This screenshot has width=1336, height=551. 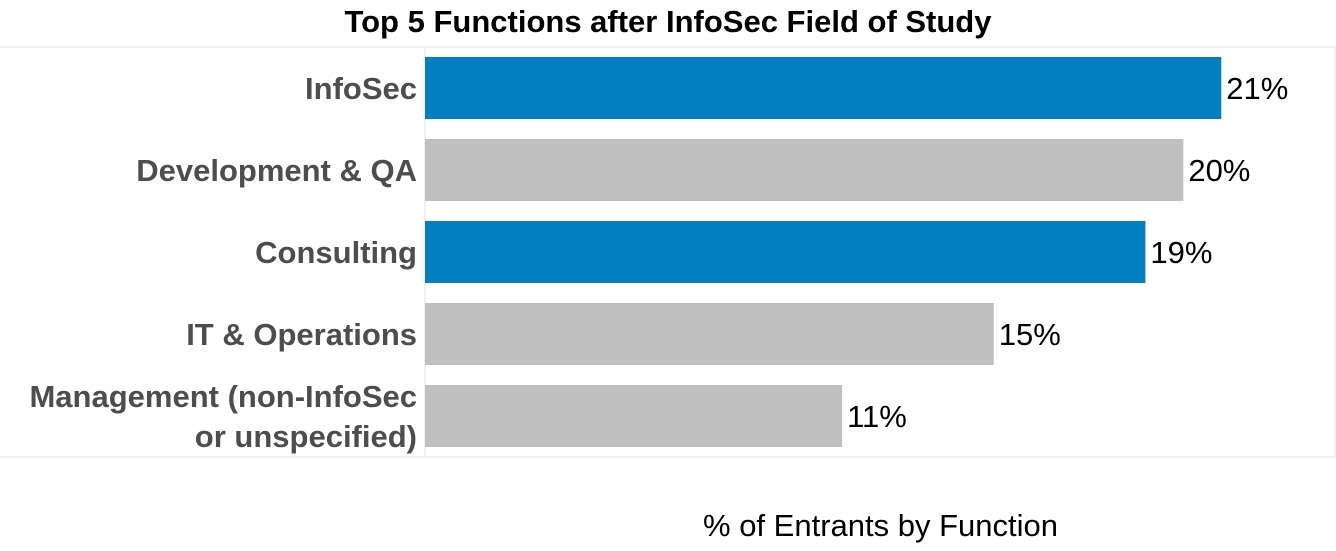 What do you see at coordinates (306, 436) in the screenshot?
I see `category-label-5-line-2: or unspecified)` at bounding box center [306, 436].